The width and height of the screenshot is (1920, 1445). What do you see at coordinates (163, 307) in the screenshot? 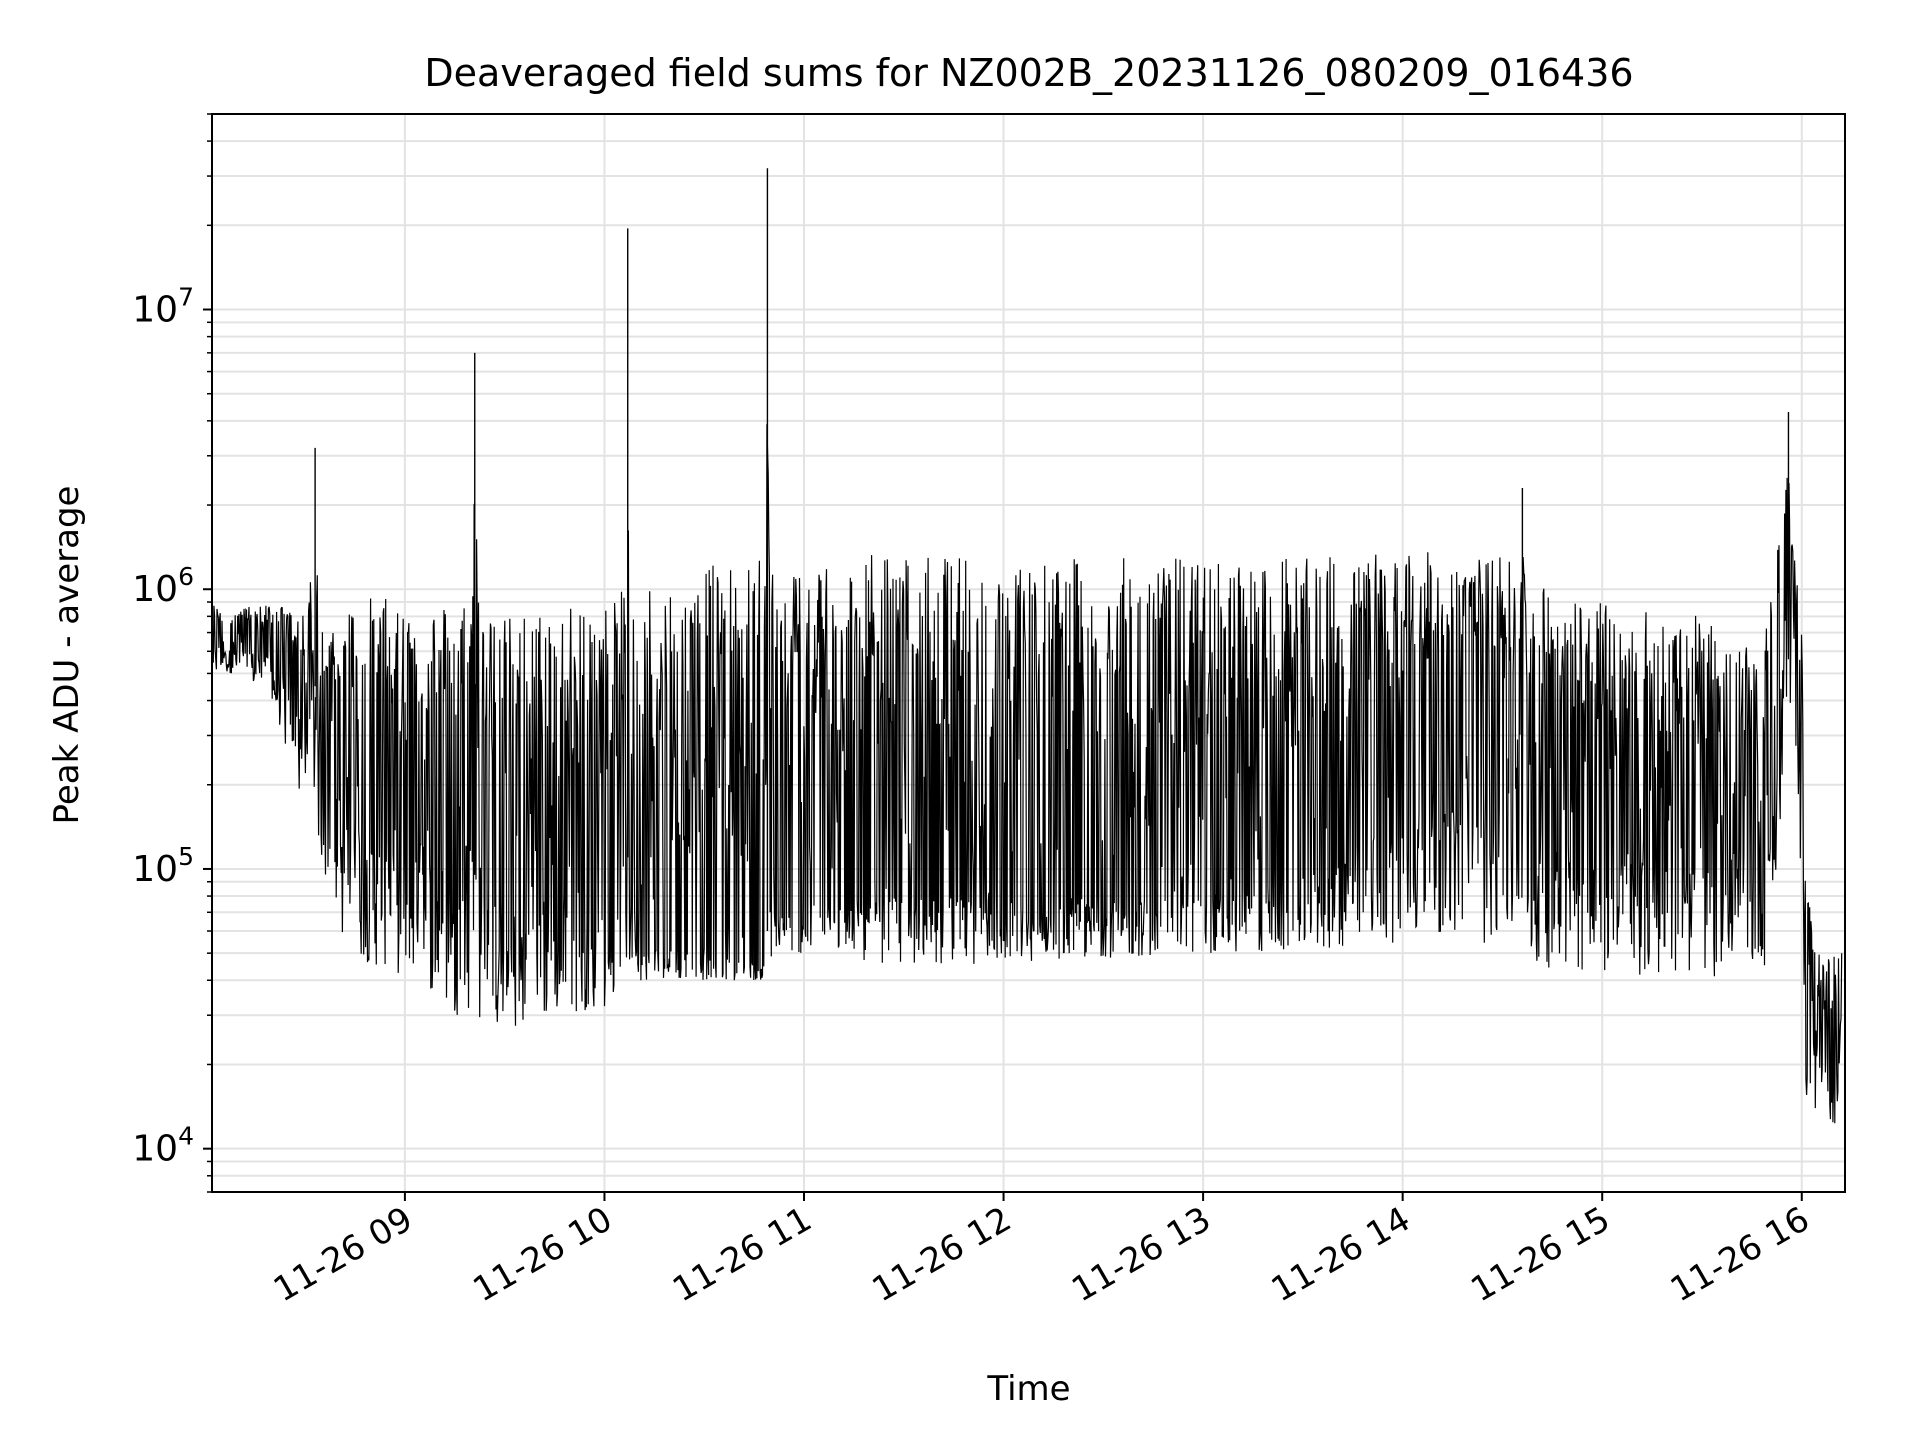
I see `y-tick-label: 10⁷` at bounding box center [163, 307].